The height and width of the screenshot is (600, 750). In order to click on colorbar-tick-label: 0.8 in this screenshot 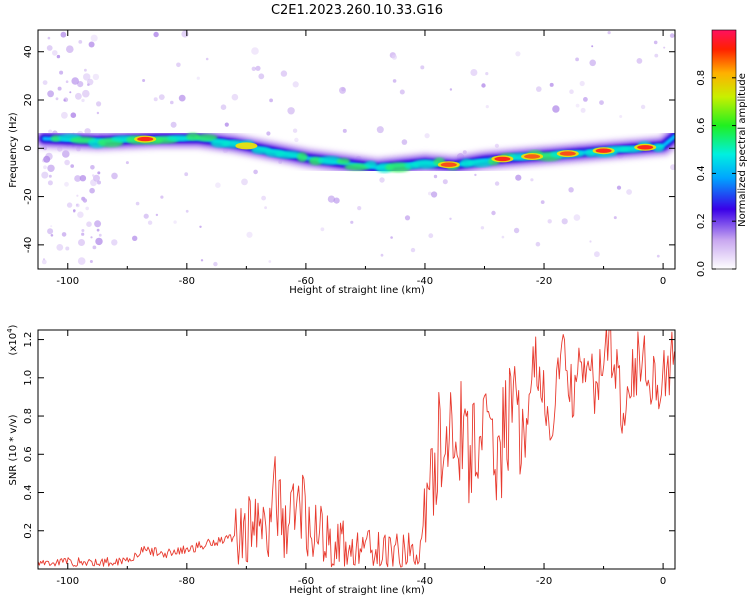, I will do `click(701, 78)`.